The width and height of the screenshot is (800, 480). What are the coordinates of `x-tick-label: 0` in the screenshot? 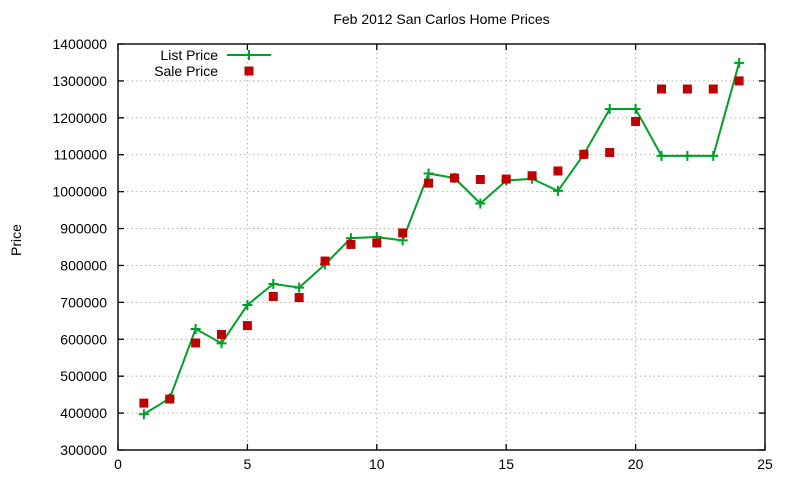 It's located at (118, 464).